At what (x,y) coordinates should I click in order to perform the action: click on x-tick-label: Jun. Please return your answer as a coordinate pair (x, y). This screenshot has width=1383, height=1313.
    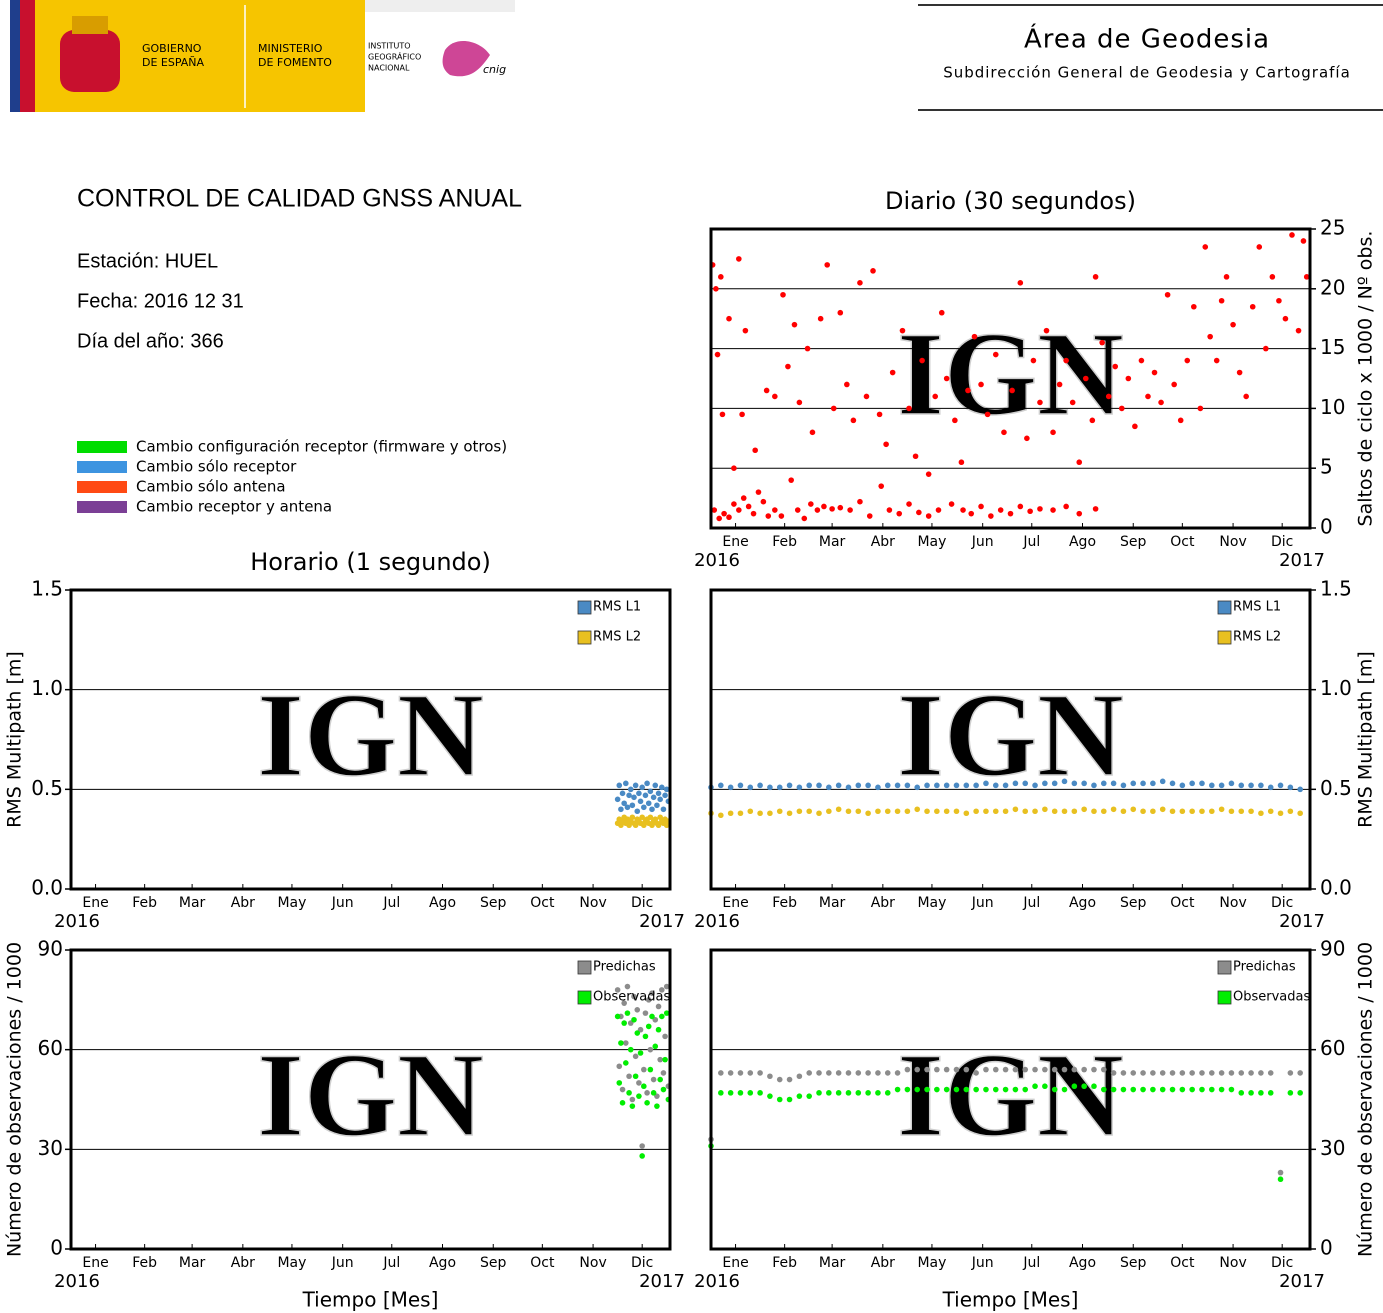
    Looking at the image, I should click on (982, 542).